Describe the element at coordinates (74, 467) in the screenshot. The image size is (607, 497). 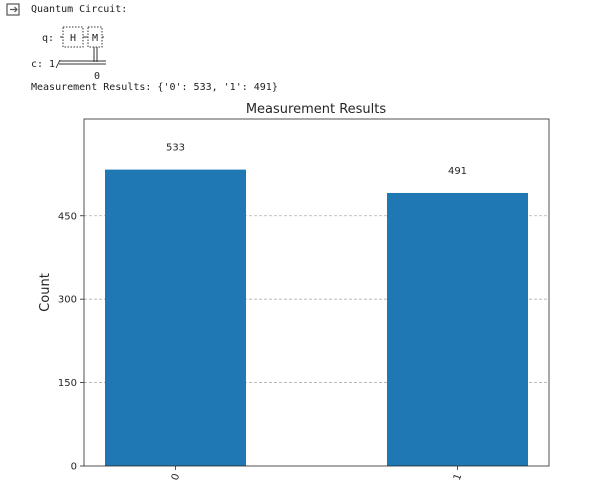
I see `y-tick-label: 0` at that location.